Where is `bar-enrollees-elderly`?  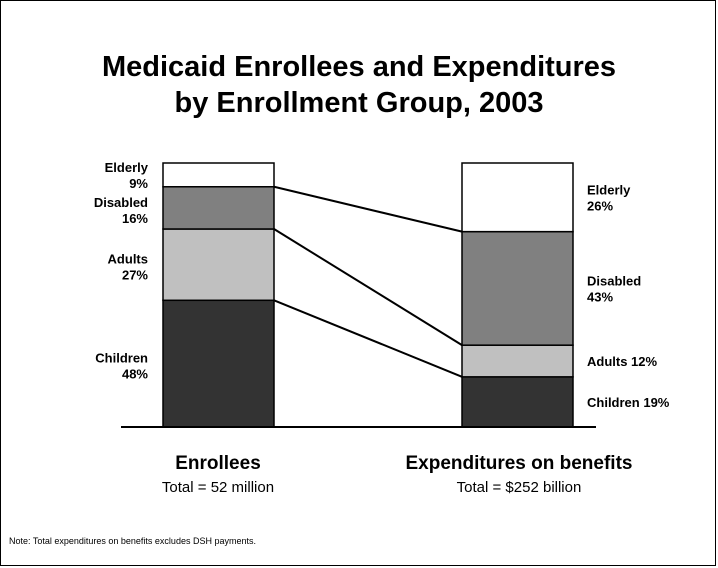
bar-enrollees-elderly is located at coordinates (218, 175).